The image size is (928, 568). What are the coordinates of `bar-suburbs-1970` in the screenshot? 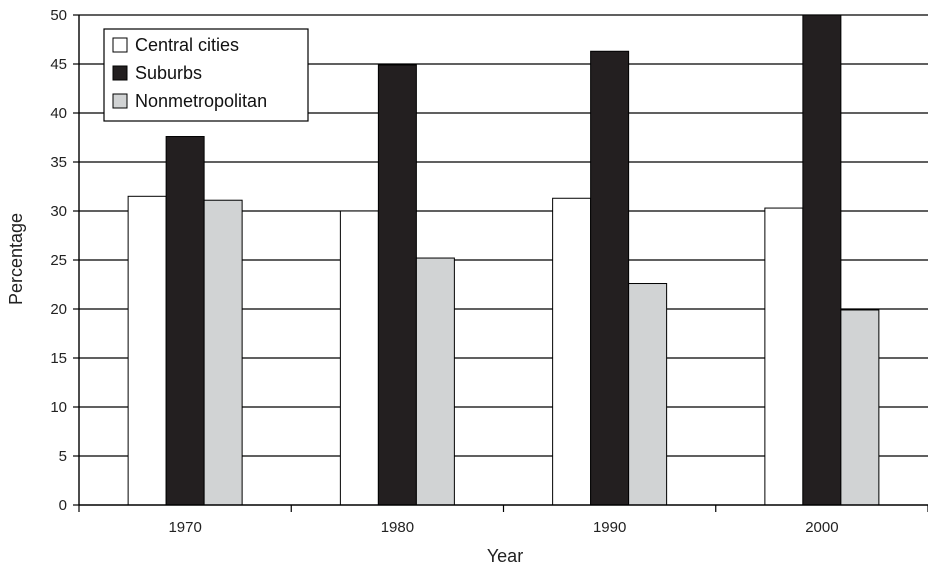 It's located at (185, 321).